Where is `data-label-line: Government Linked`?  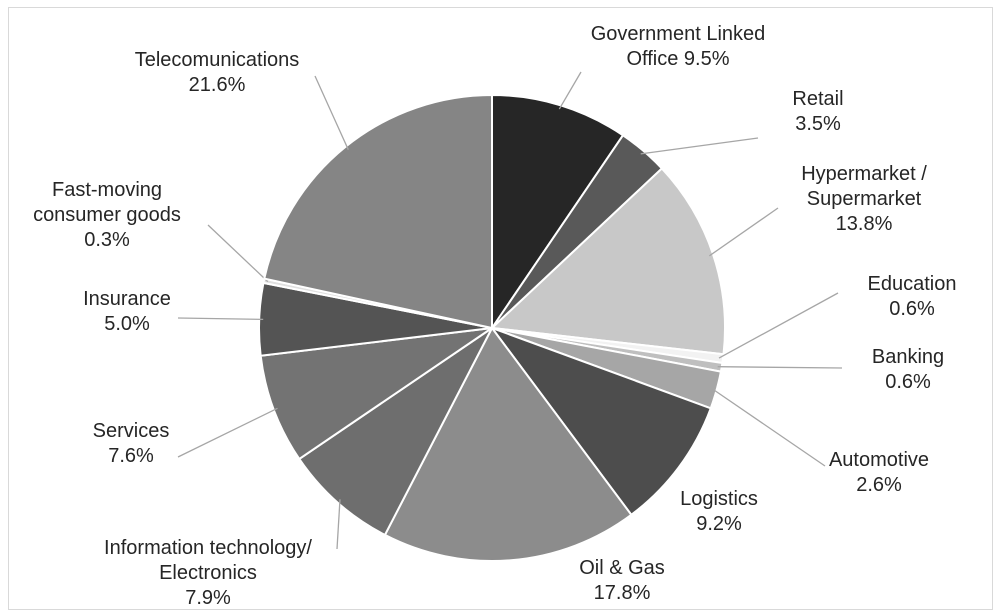
data-label-line: Government Linked is located at coordinates (678, 34).